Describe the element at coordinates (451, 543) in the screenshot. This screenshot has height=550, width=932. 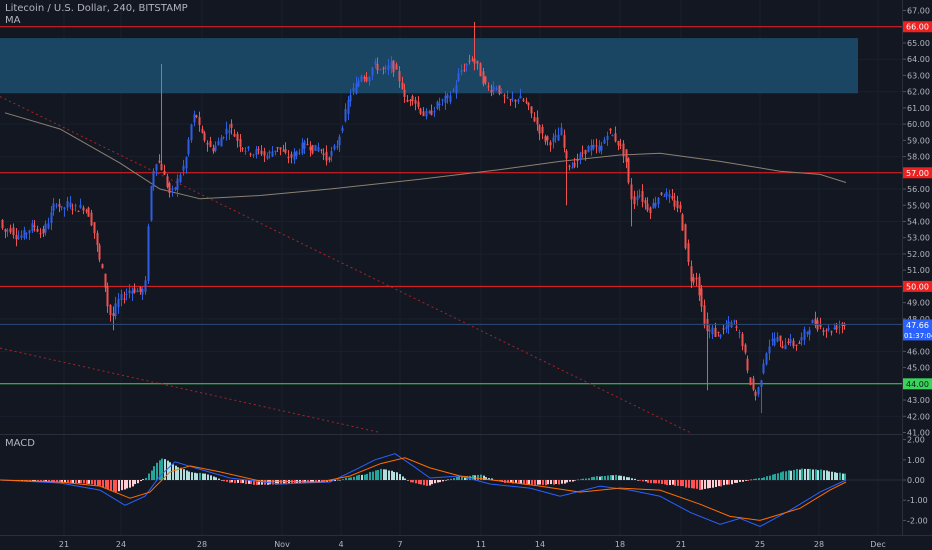
I see `time-axis-background` at that location.